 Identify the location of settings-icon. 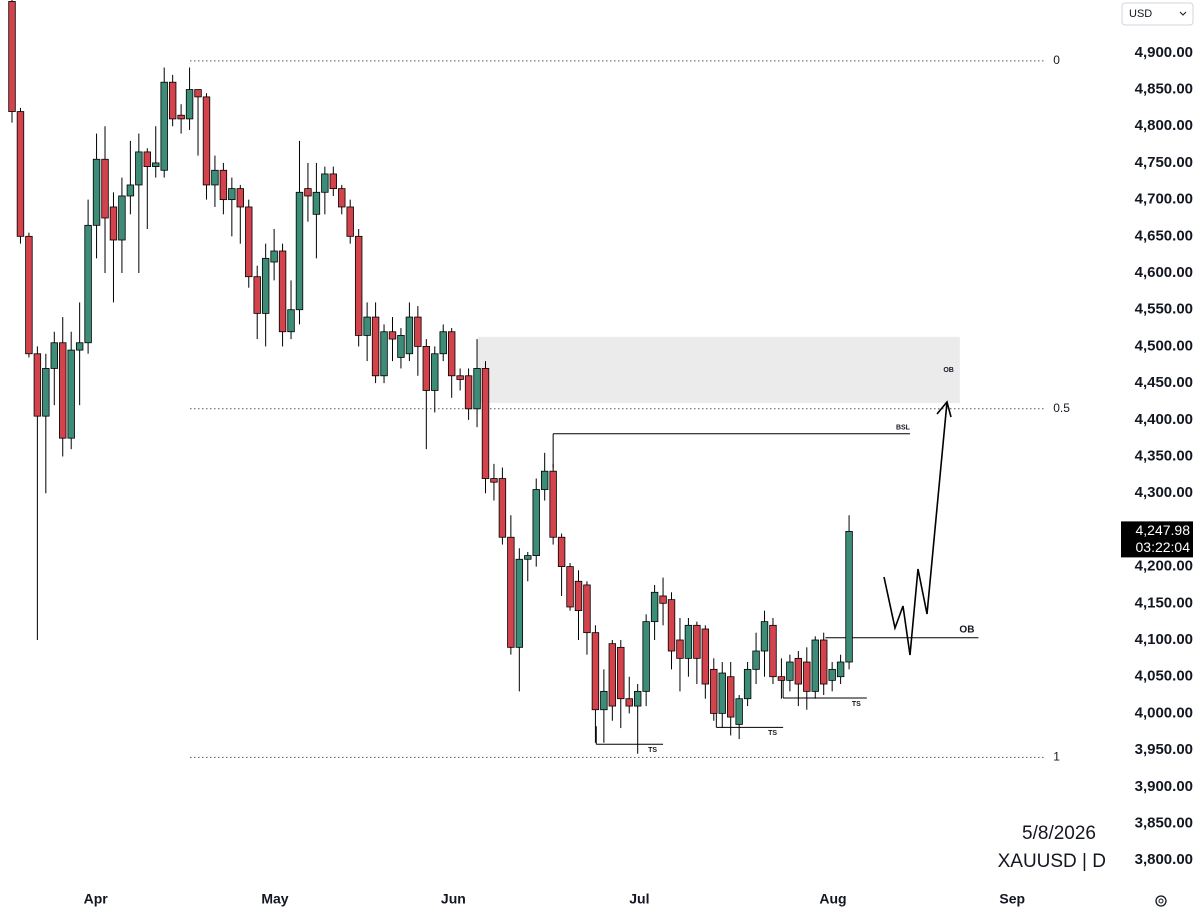
(1161, 901).